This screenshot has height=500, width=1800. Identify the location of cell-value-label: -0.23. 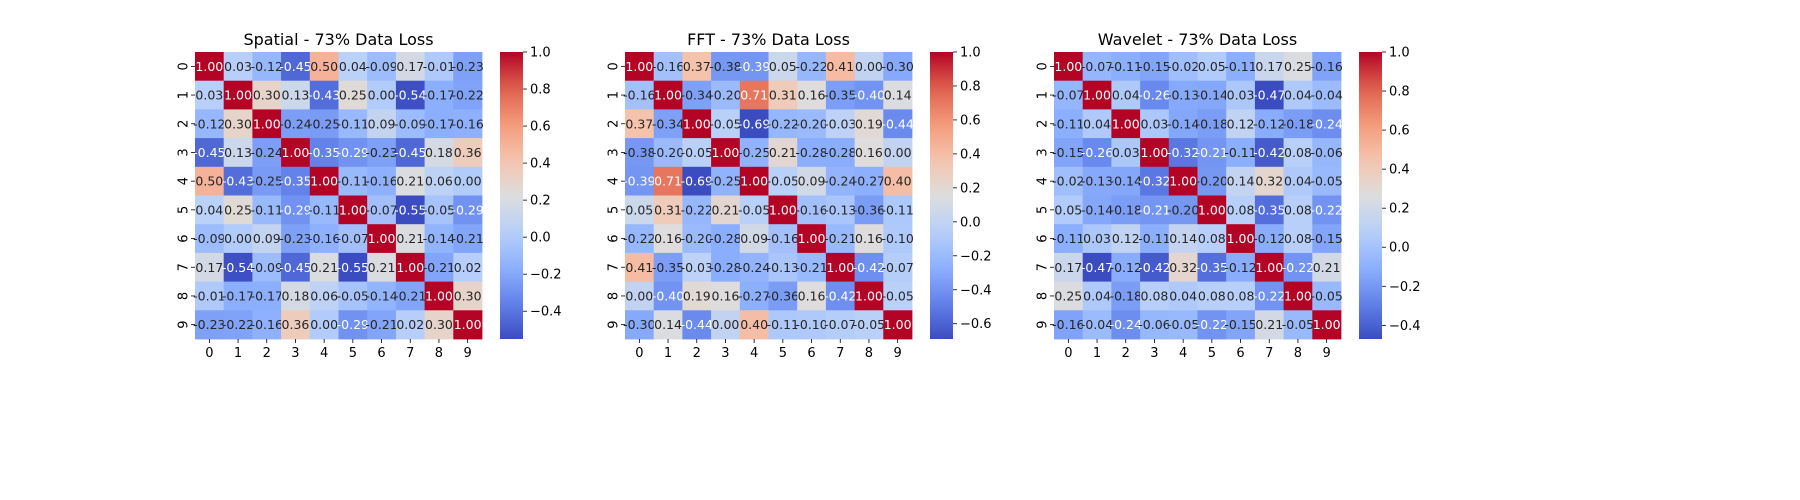
(209, 324).